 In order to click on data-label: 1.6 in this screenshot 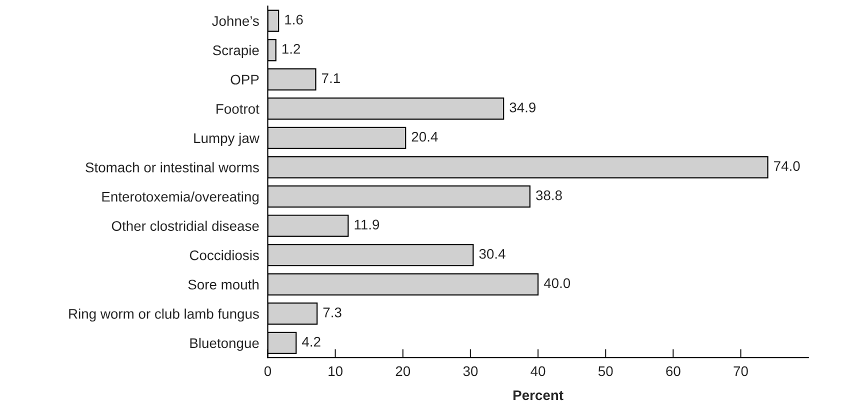, I will do `click(294, 19)`.